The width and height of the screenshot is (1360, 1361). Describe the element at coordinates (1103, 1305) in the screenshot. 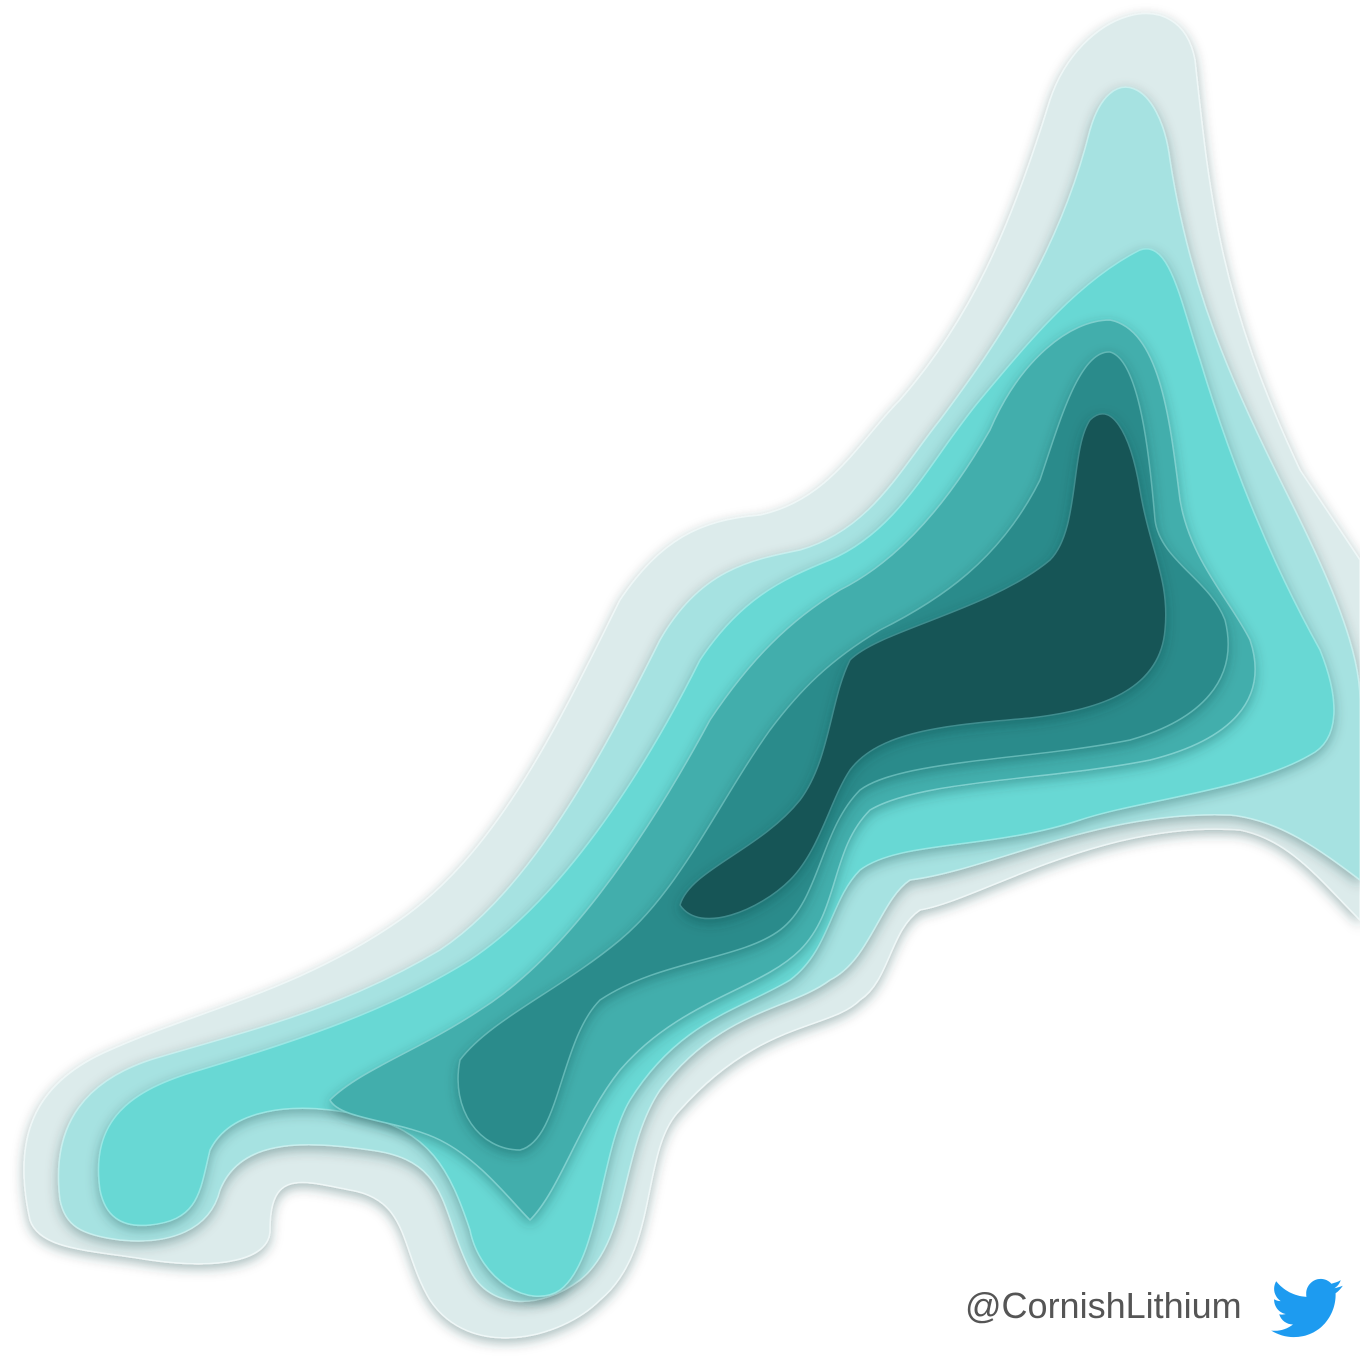

I see `twitter-handle: @CornishLithium` at that location.